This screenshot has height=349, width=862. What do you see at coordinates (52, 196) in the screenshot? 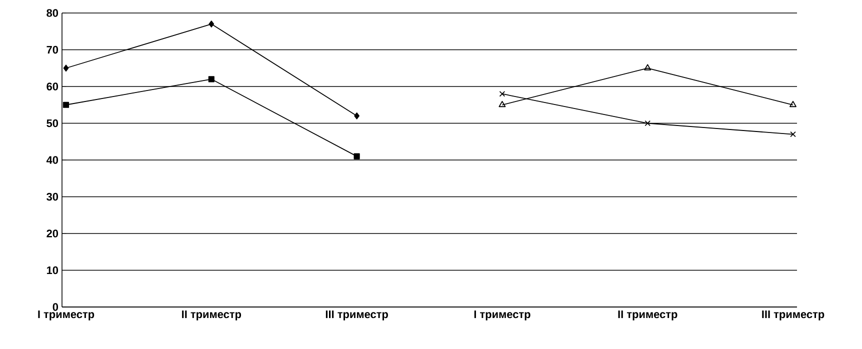
I see `y-tick-label: 30` at bounding box center [52, 196].